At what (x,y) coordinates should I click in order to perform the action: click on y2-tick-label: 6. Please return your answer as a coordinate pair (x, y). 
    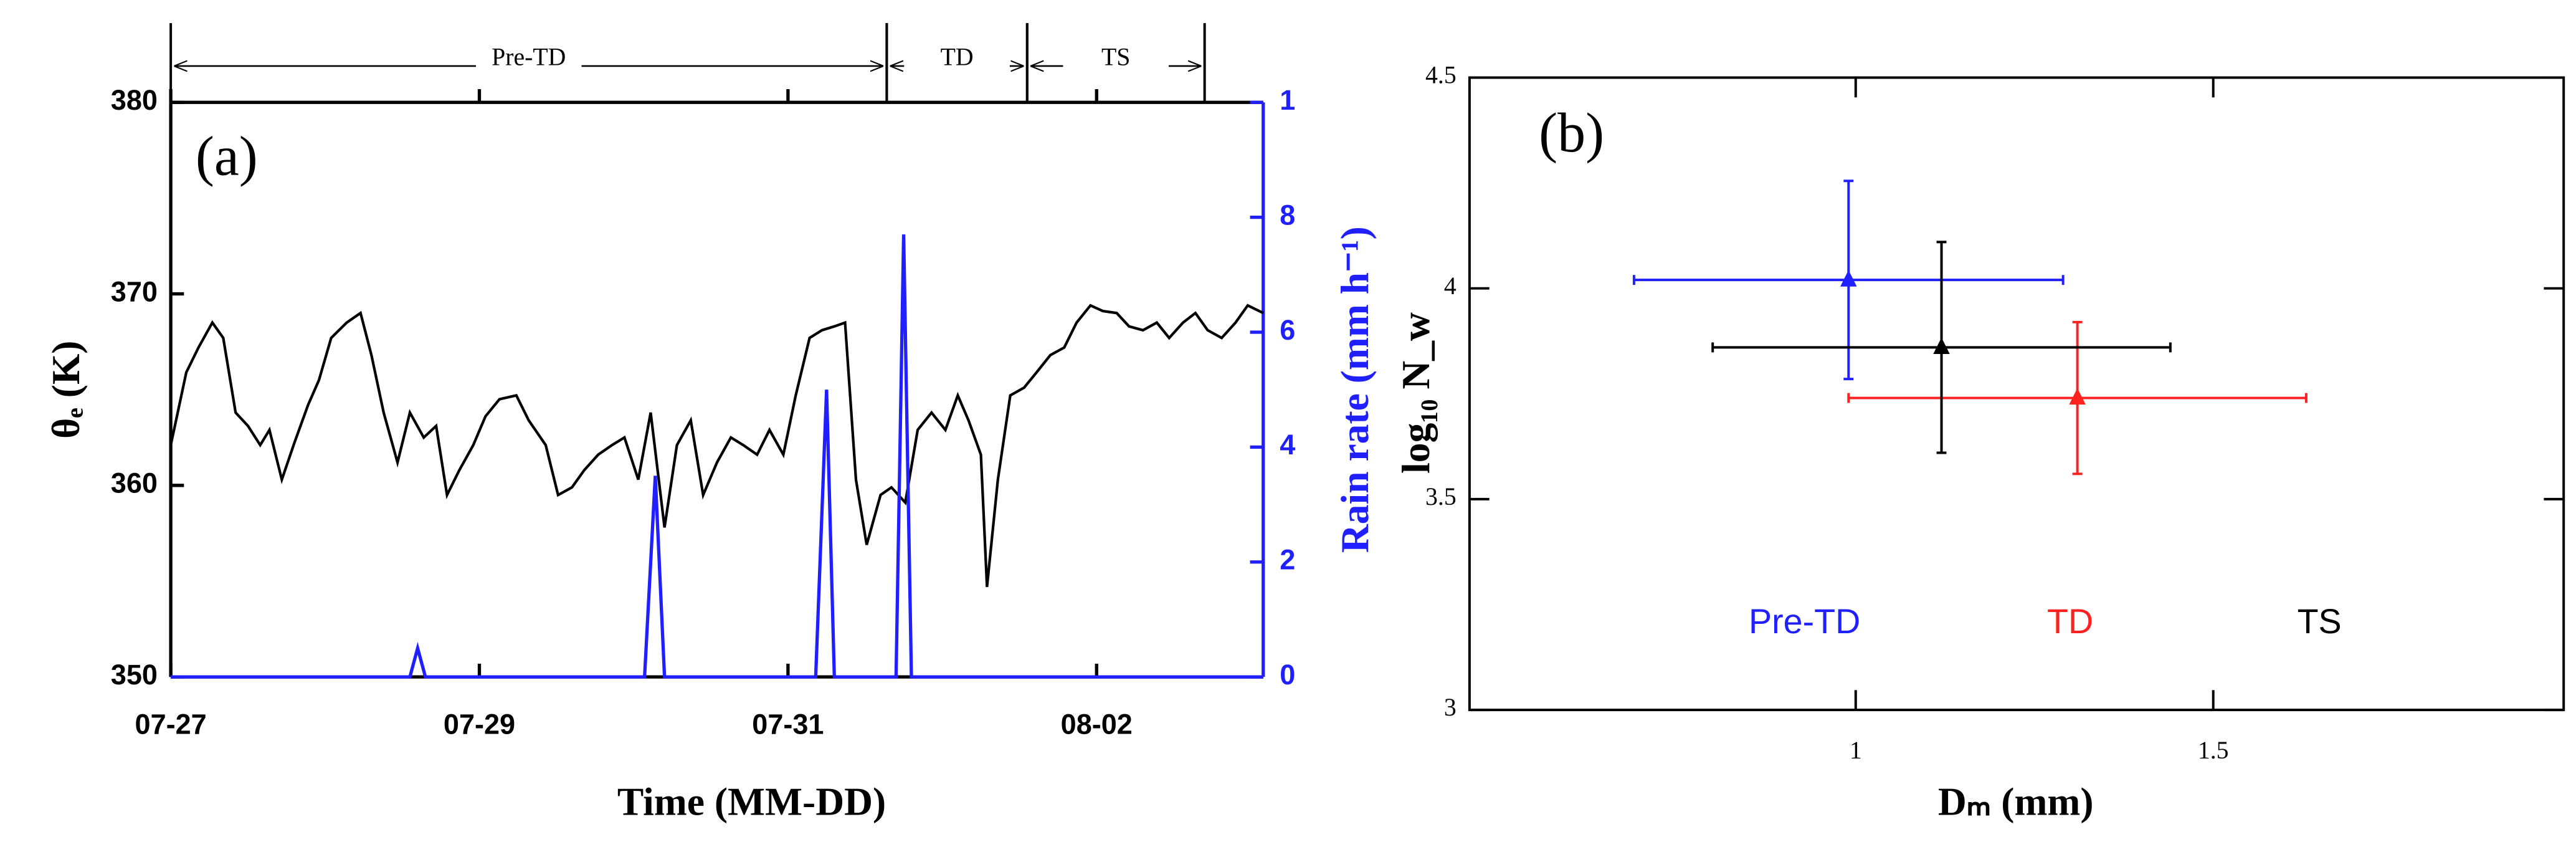
    Looking at the image, I should click on (1287, 330).